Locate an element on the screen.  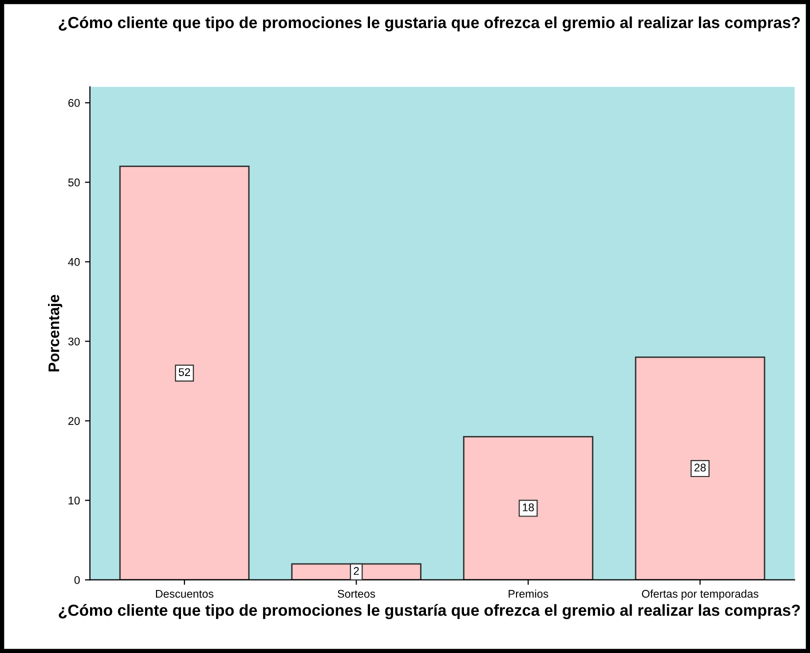
y-tick-label: 0 is located at coordinates (77, 580).